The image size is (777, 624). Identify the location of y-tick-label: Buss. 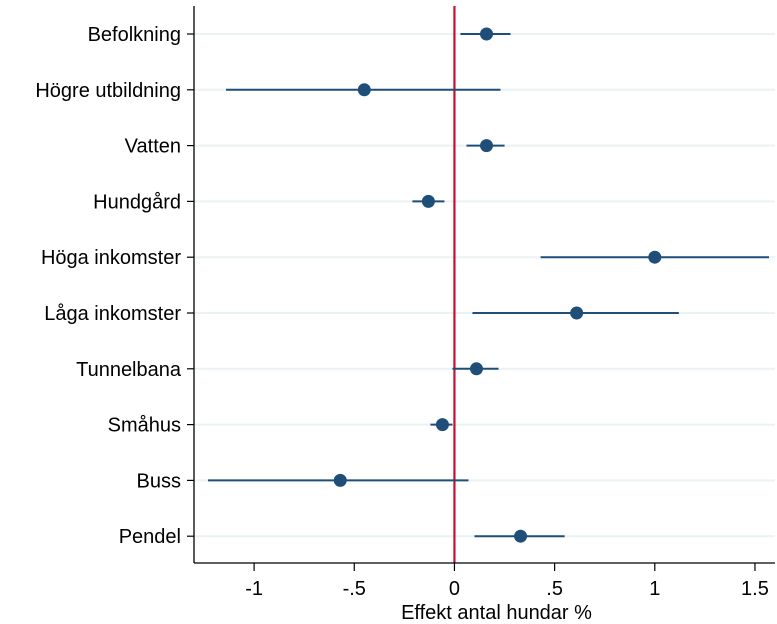
(159, 481).